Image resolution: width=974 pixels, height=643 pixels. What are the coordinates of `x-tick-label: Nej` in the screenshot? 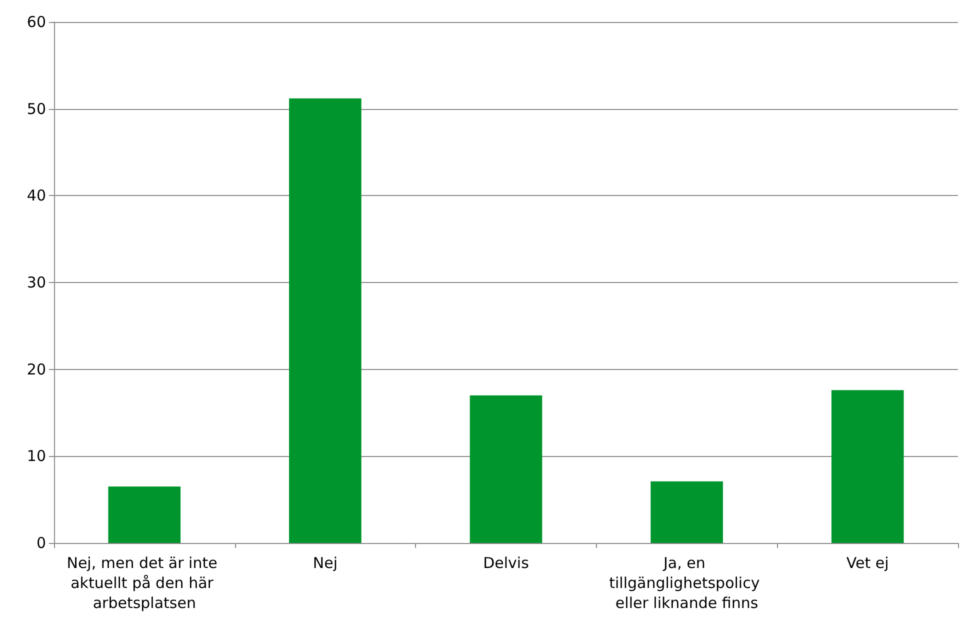 It's located at (325, 563).